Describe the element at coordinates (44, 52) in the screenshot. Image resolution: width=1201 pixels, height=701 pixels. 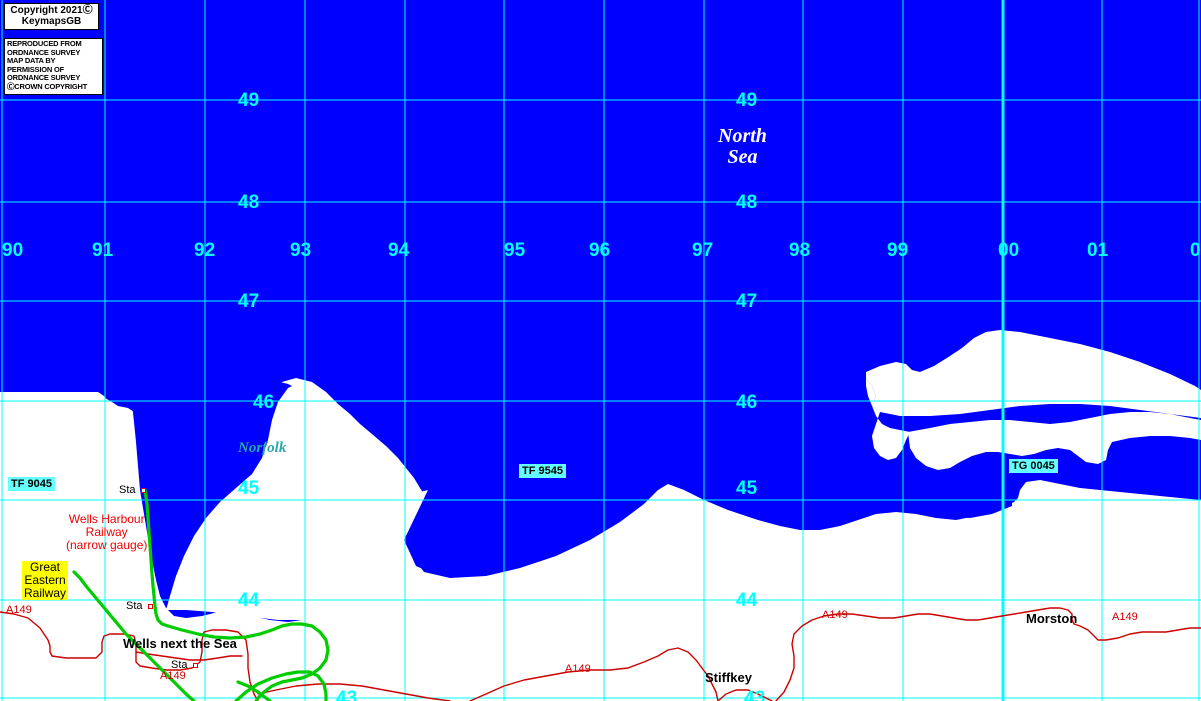
I see `os-permission-line-1: ORDNANCE SURVEY` at that location.